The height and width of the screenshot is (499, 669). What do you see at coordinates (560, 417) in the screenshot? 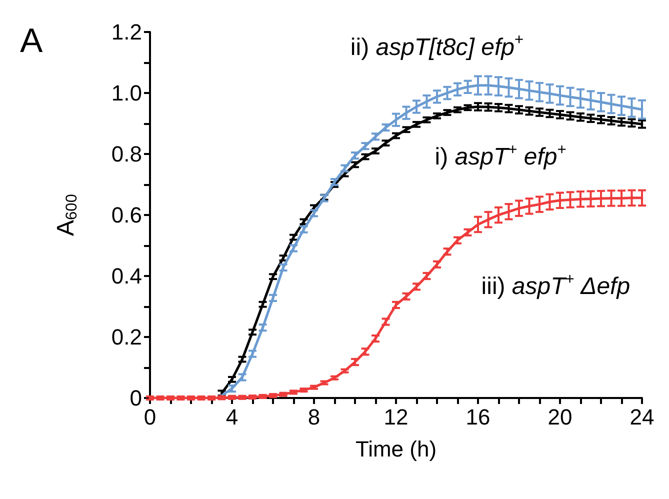
I see `x-tick-label: 20` at bounding box center [560, 417].